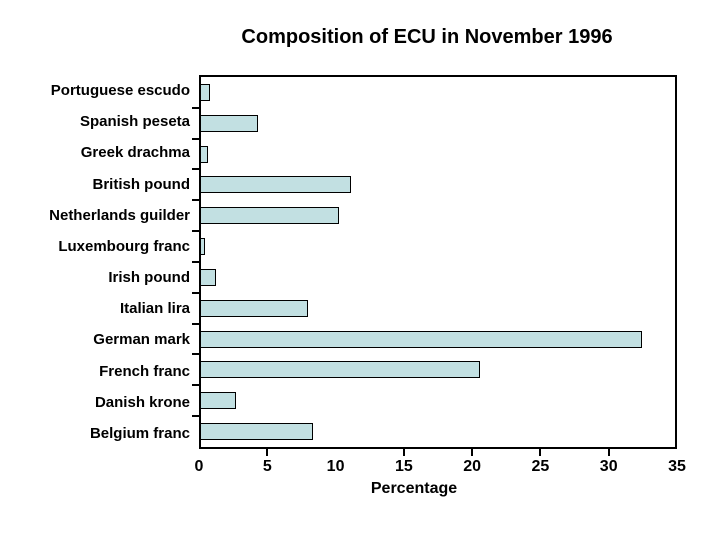 The width and height of the screenshot is (720, 540). Describe the element at coordinates (472, 466) in the screenshot. I see `x-axis-ticklabel: 20` at that location.